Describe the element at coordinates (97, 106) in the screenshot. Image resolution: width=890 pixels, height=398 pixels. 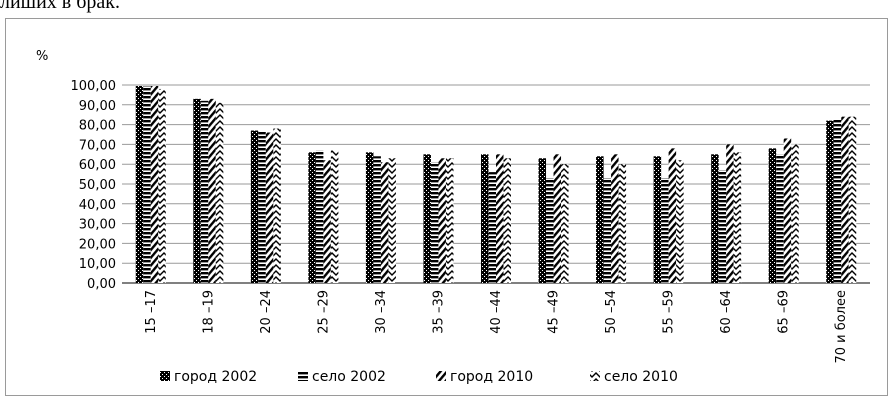
I see `y-tick-label: 90,00` at that location.